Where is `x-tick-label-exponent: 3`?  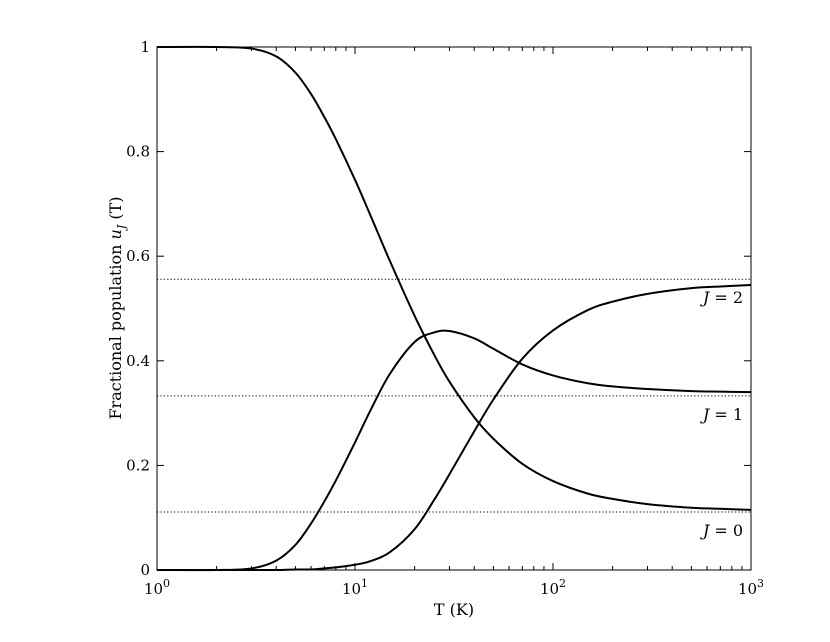 x-tick-label-exponent: 3 is located at coordinates (760, 583).